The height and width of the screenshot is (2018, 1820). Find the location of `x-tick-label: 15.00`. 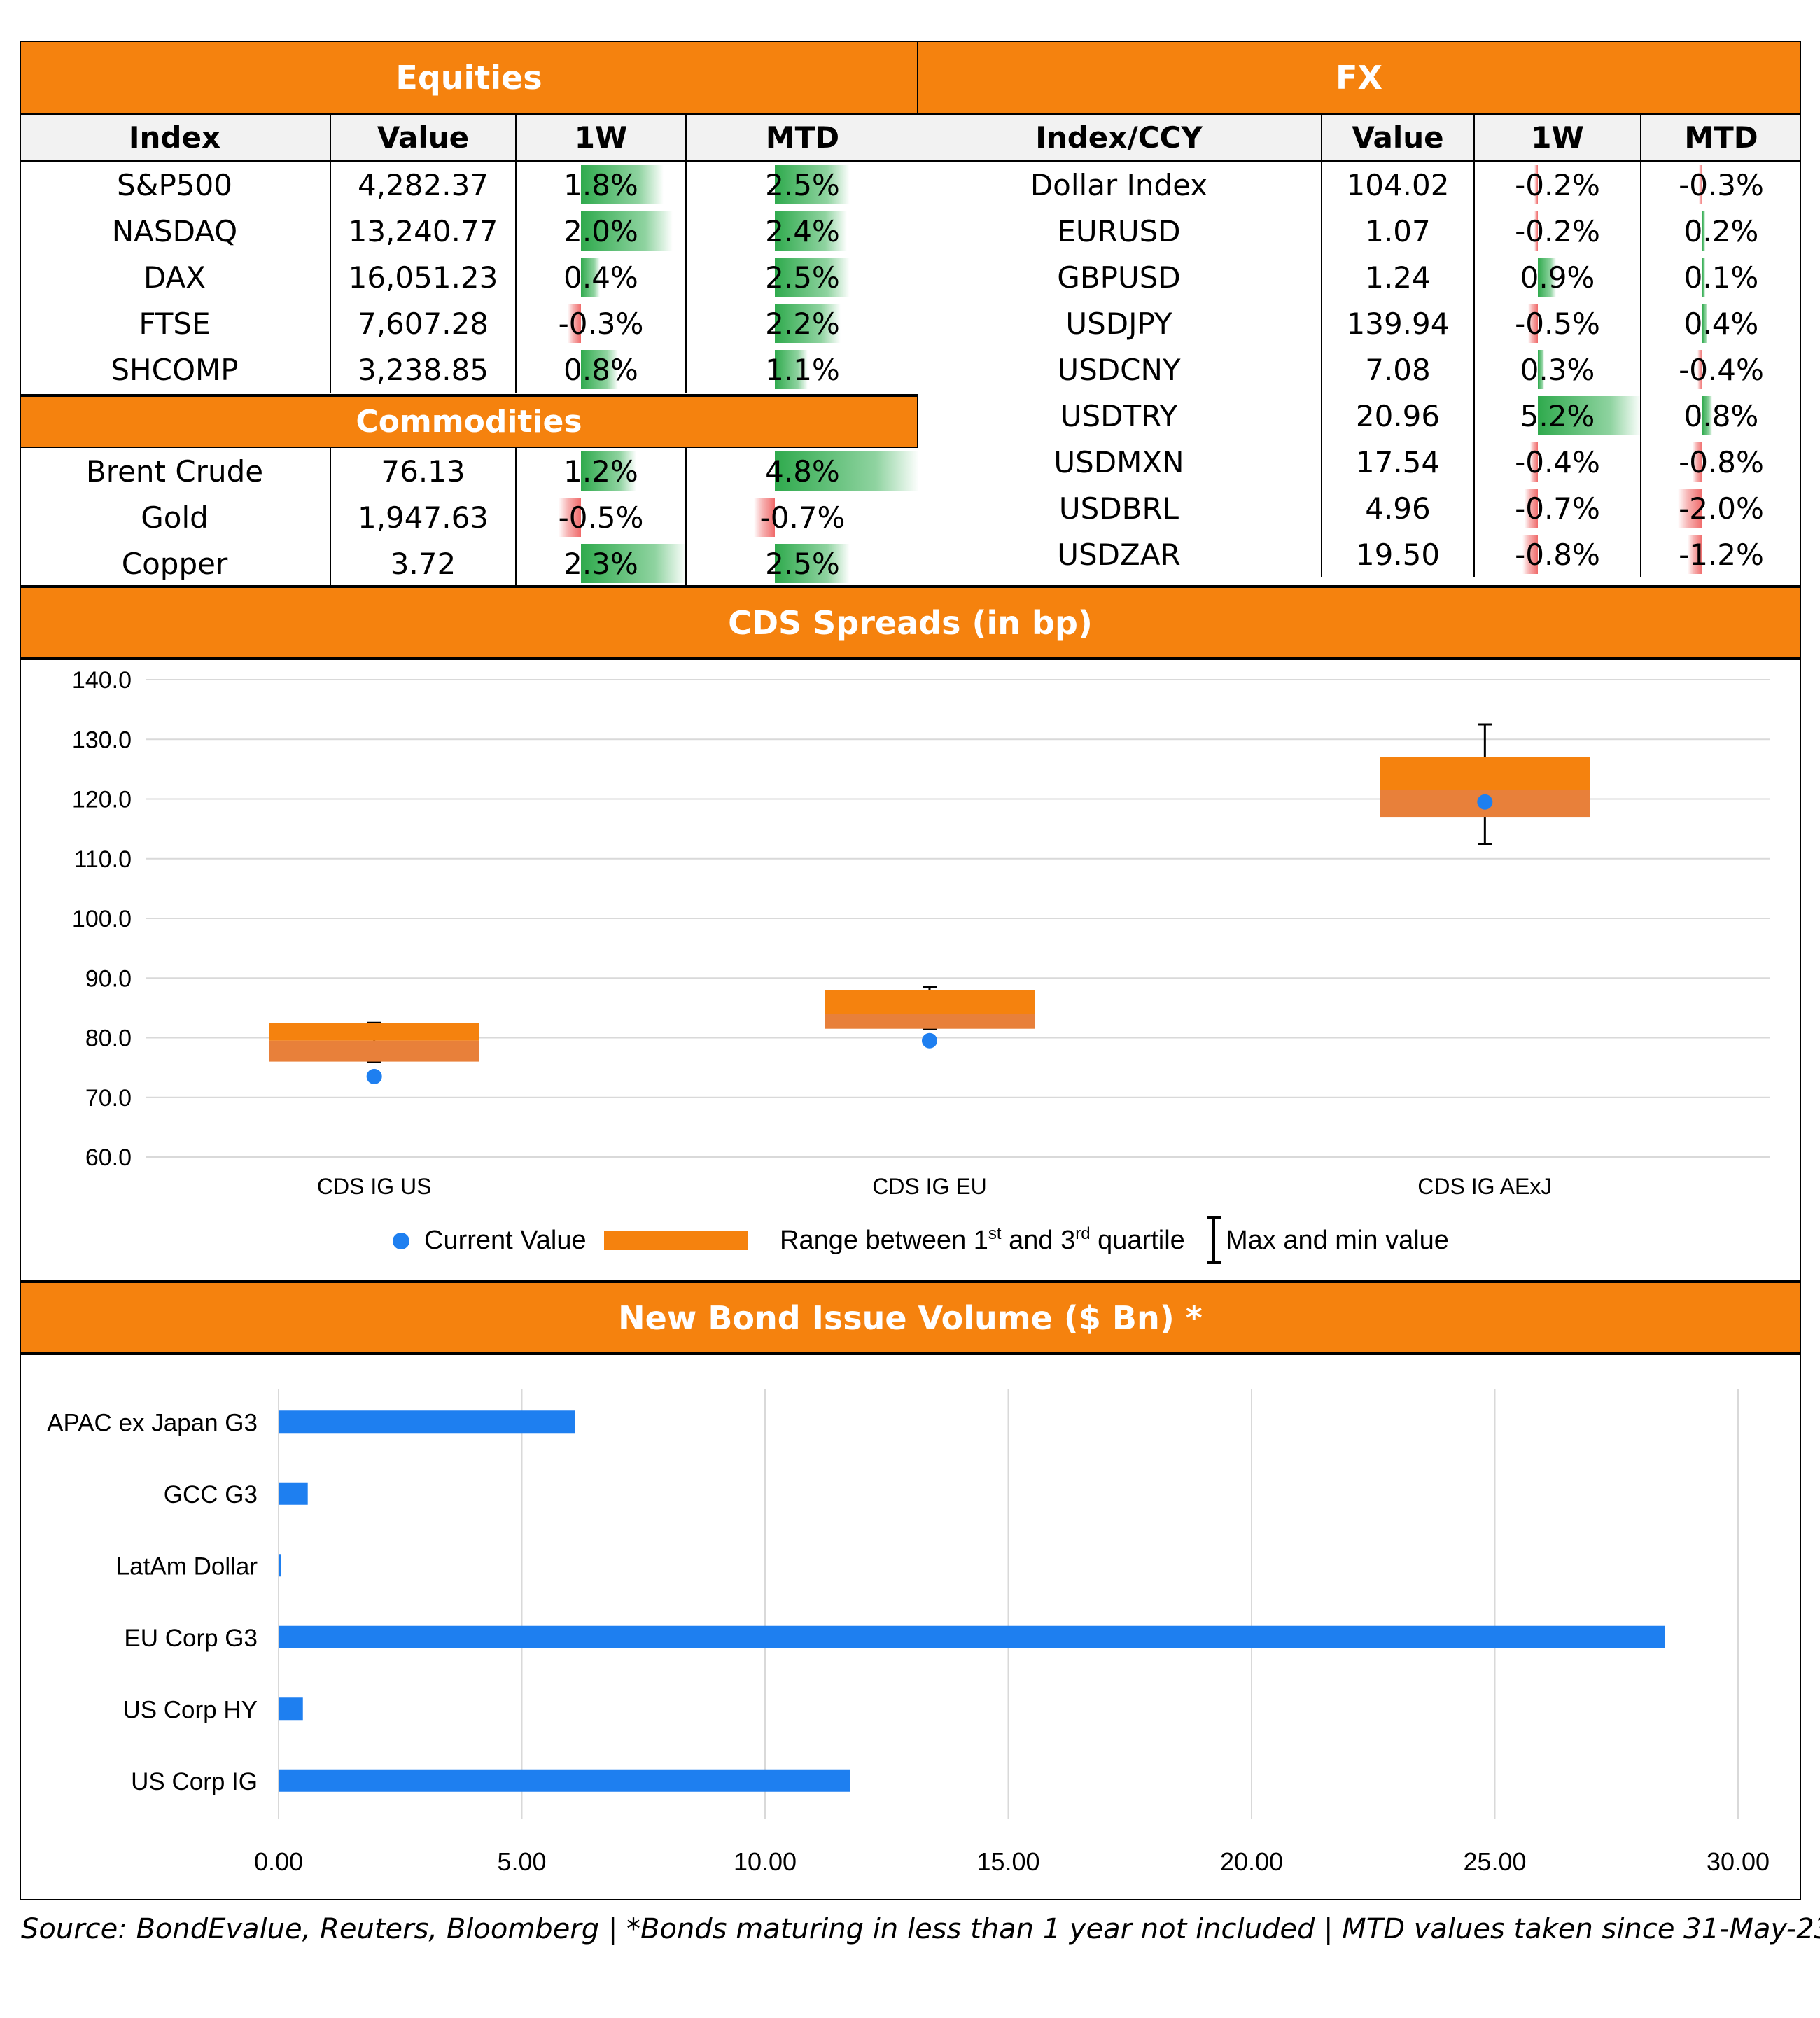

x-tick-label: 15.00 is located at coordinates (1008, 1861).